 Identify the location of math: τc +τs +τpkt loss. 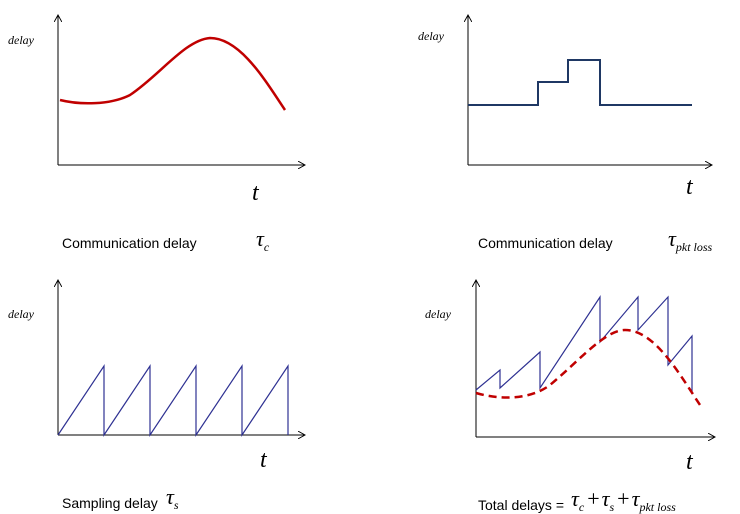
(623, 500).